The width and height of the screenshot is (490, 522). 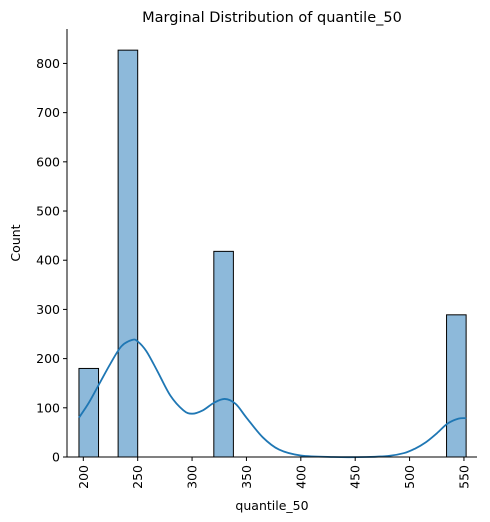 What do you see at coordinates (48, 63) in the screenshot?
I see `y-tick-label: 800` at bounding box center [48, 63].